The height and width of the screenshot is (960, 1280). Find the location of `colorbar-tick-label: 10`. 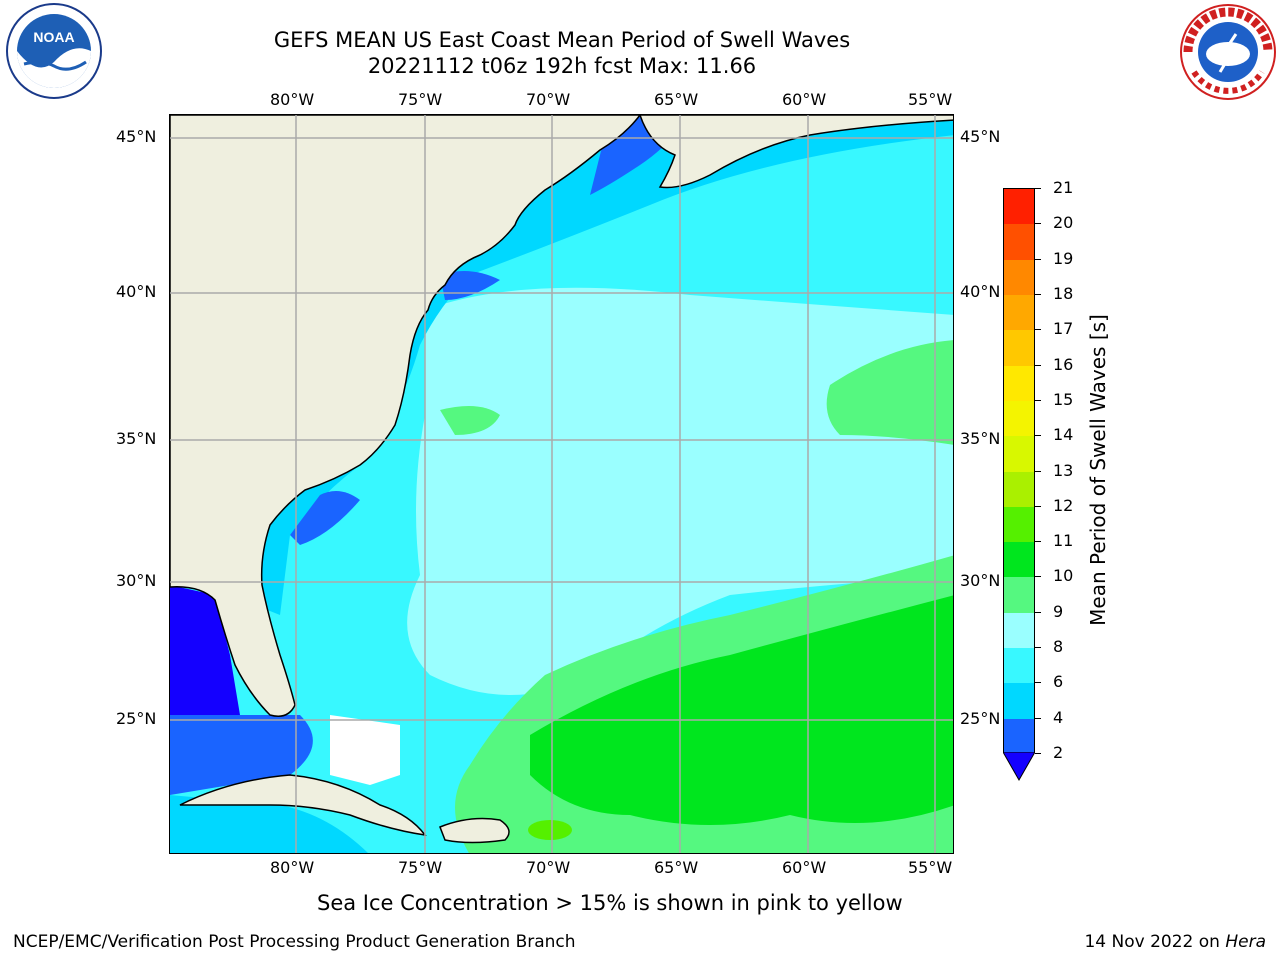

colorbar-tick-label: 10 is located at coordinates (1063, 576).